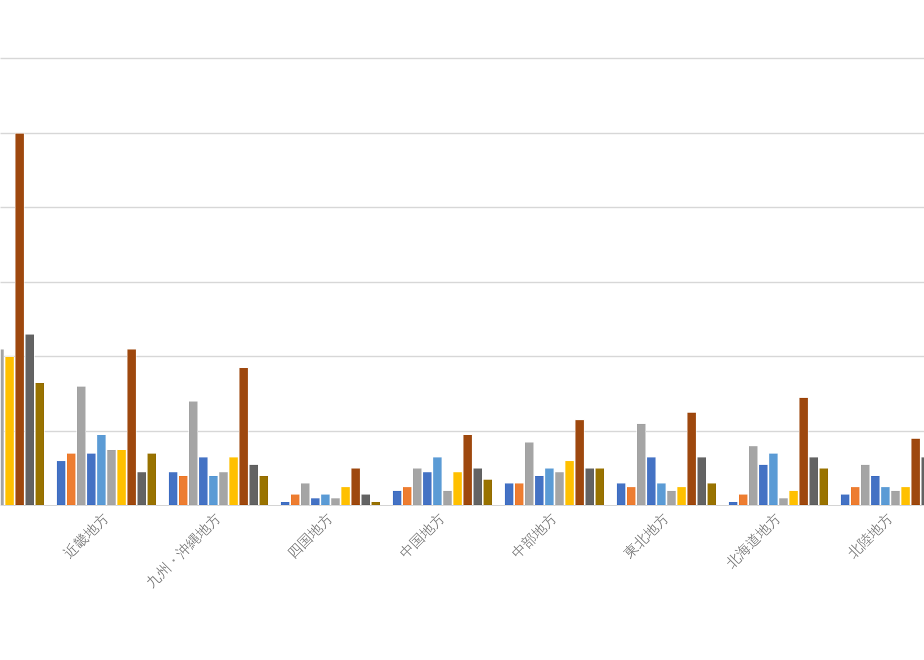 This screenshot has height=660, width=924. I want to click on x-tick-label: 中部地方, so click(534, 536).